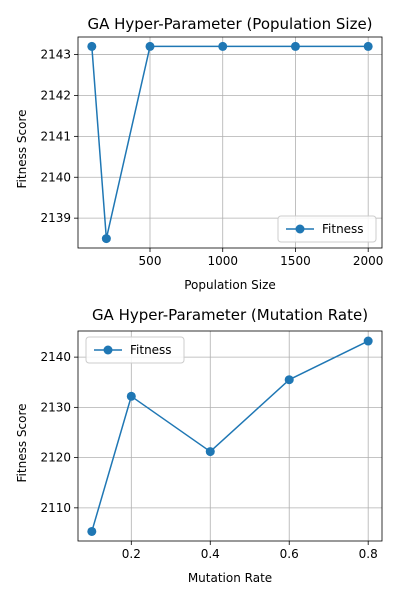 The image size is (400, 600). What do you see at coordinates (150, 261) in the screenshot?
I see `x-tick-label: 500` at bounding box center [150, 261].